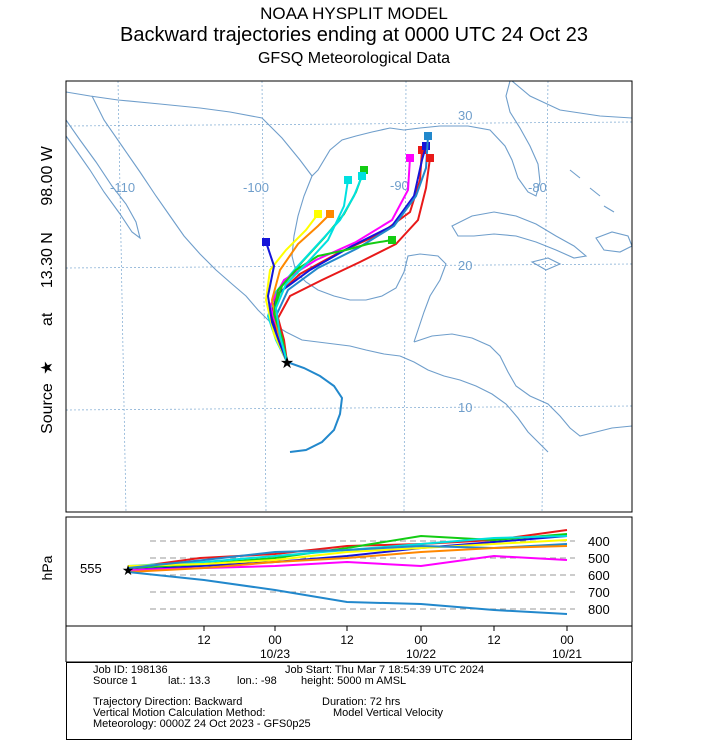 The height and width of the screenshot is (753, 708). What do you see at coordinates (275, 654) in the screenshot?
I see `date-label: 10/23` at bounding box center [275, 654].